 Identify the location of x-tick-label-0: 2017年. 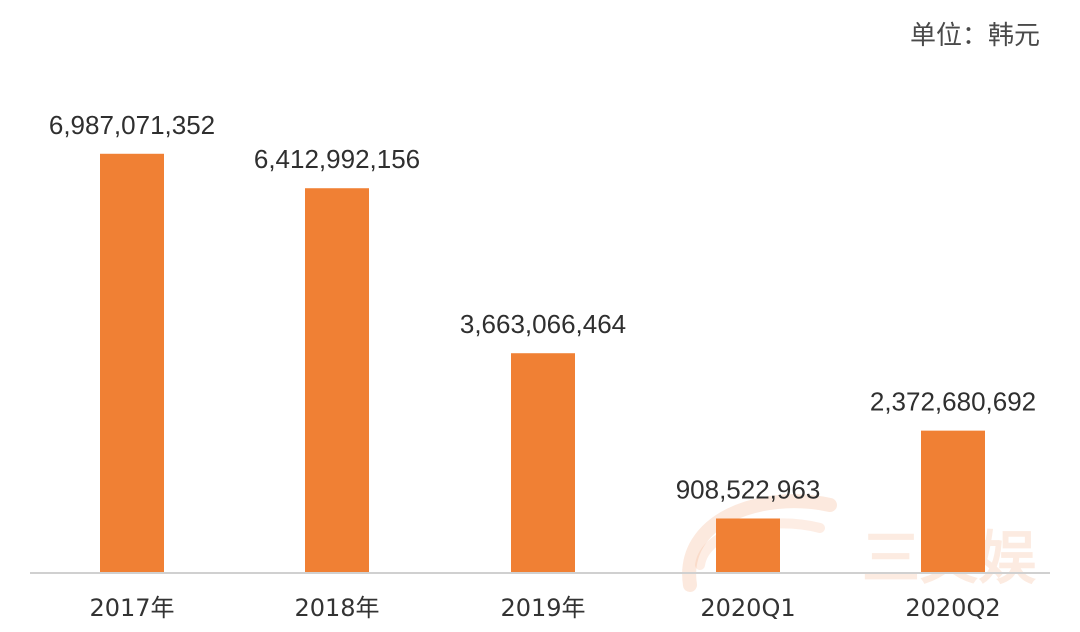
(131, 608).